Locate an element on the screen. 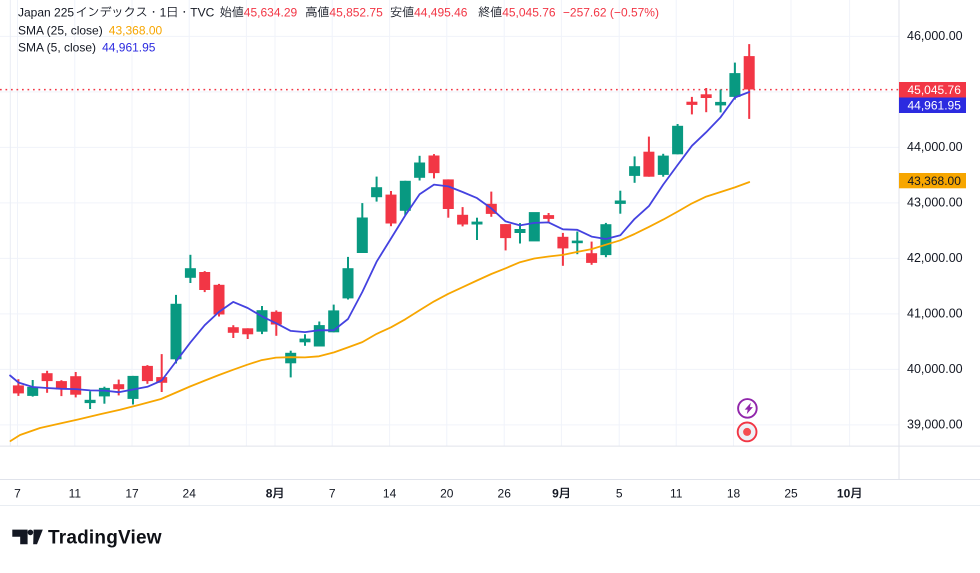 This screenshot has width=980, height=573. svg-text: 45,634.29 is located at coordinates (271, 12).